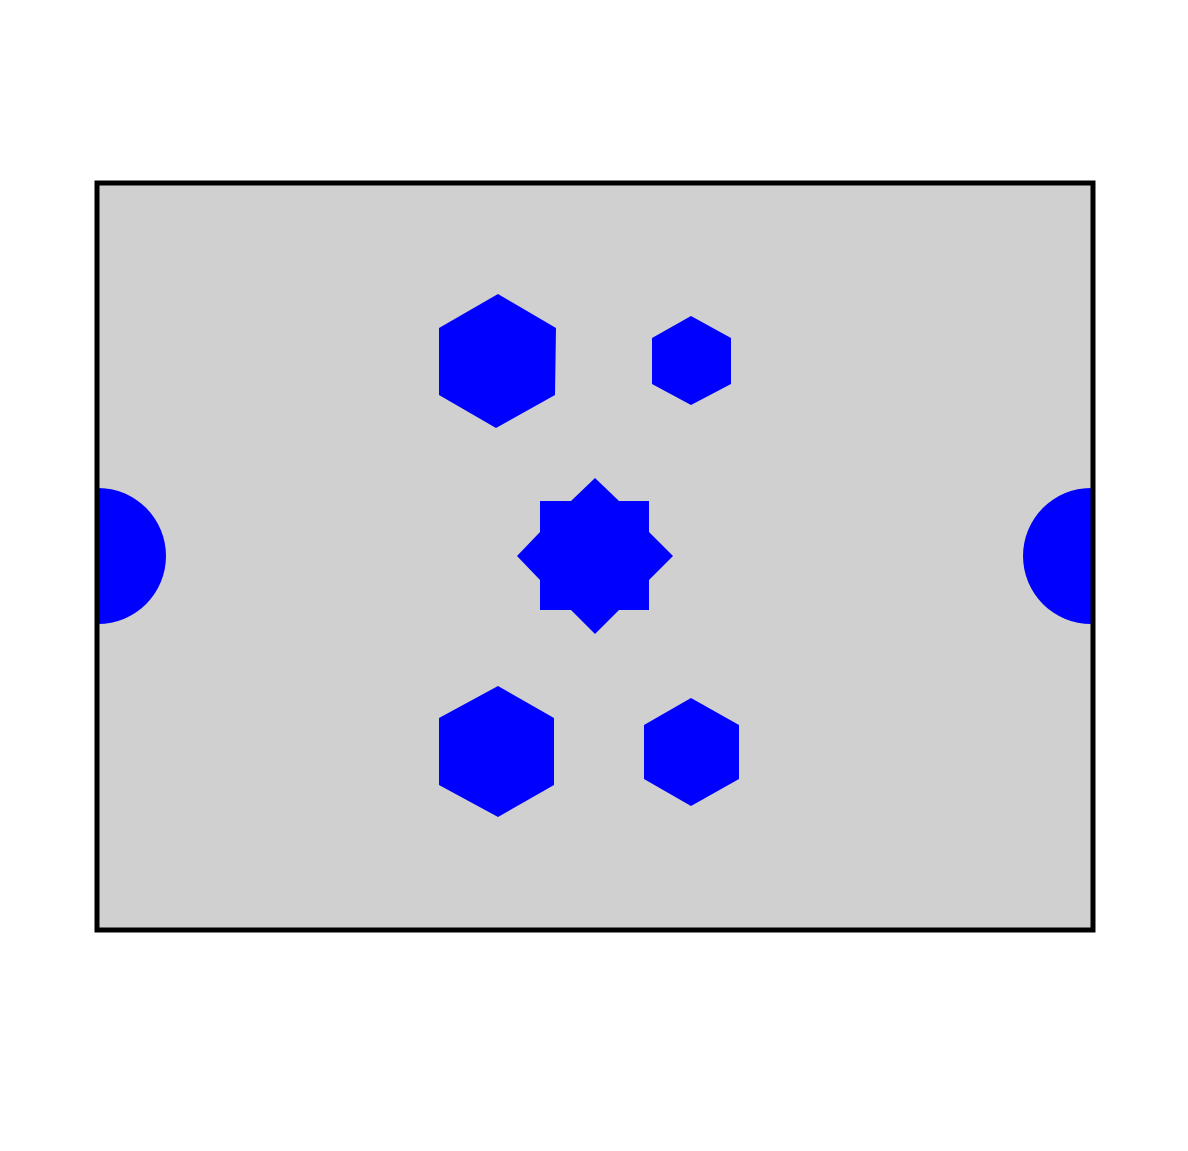  Describe the element at coordinates (497, 361) in the screenshot. I see `hexagon-large-upper-left` at that location.